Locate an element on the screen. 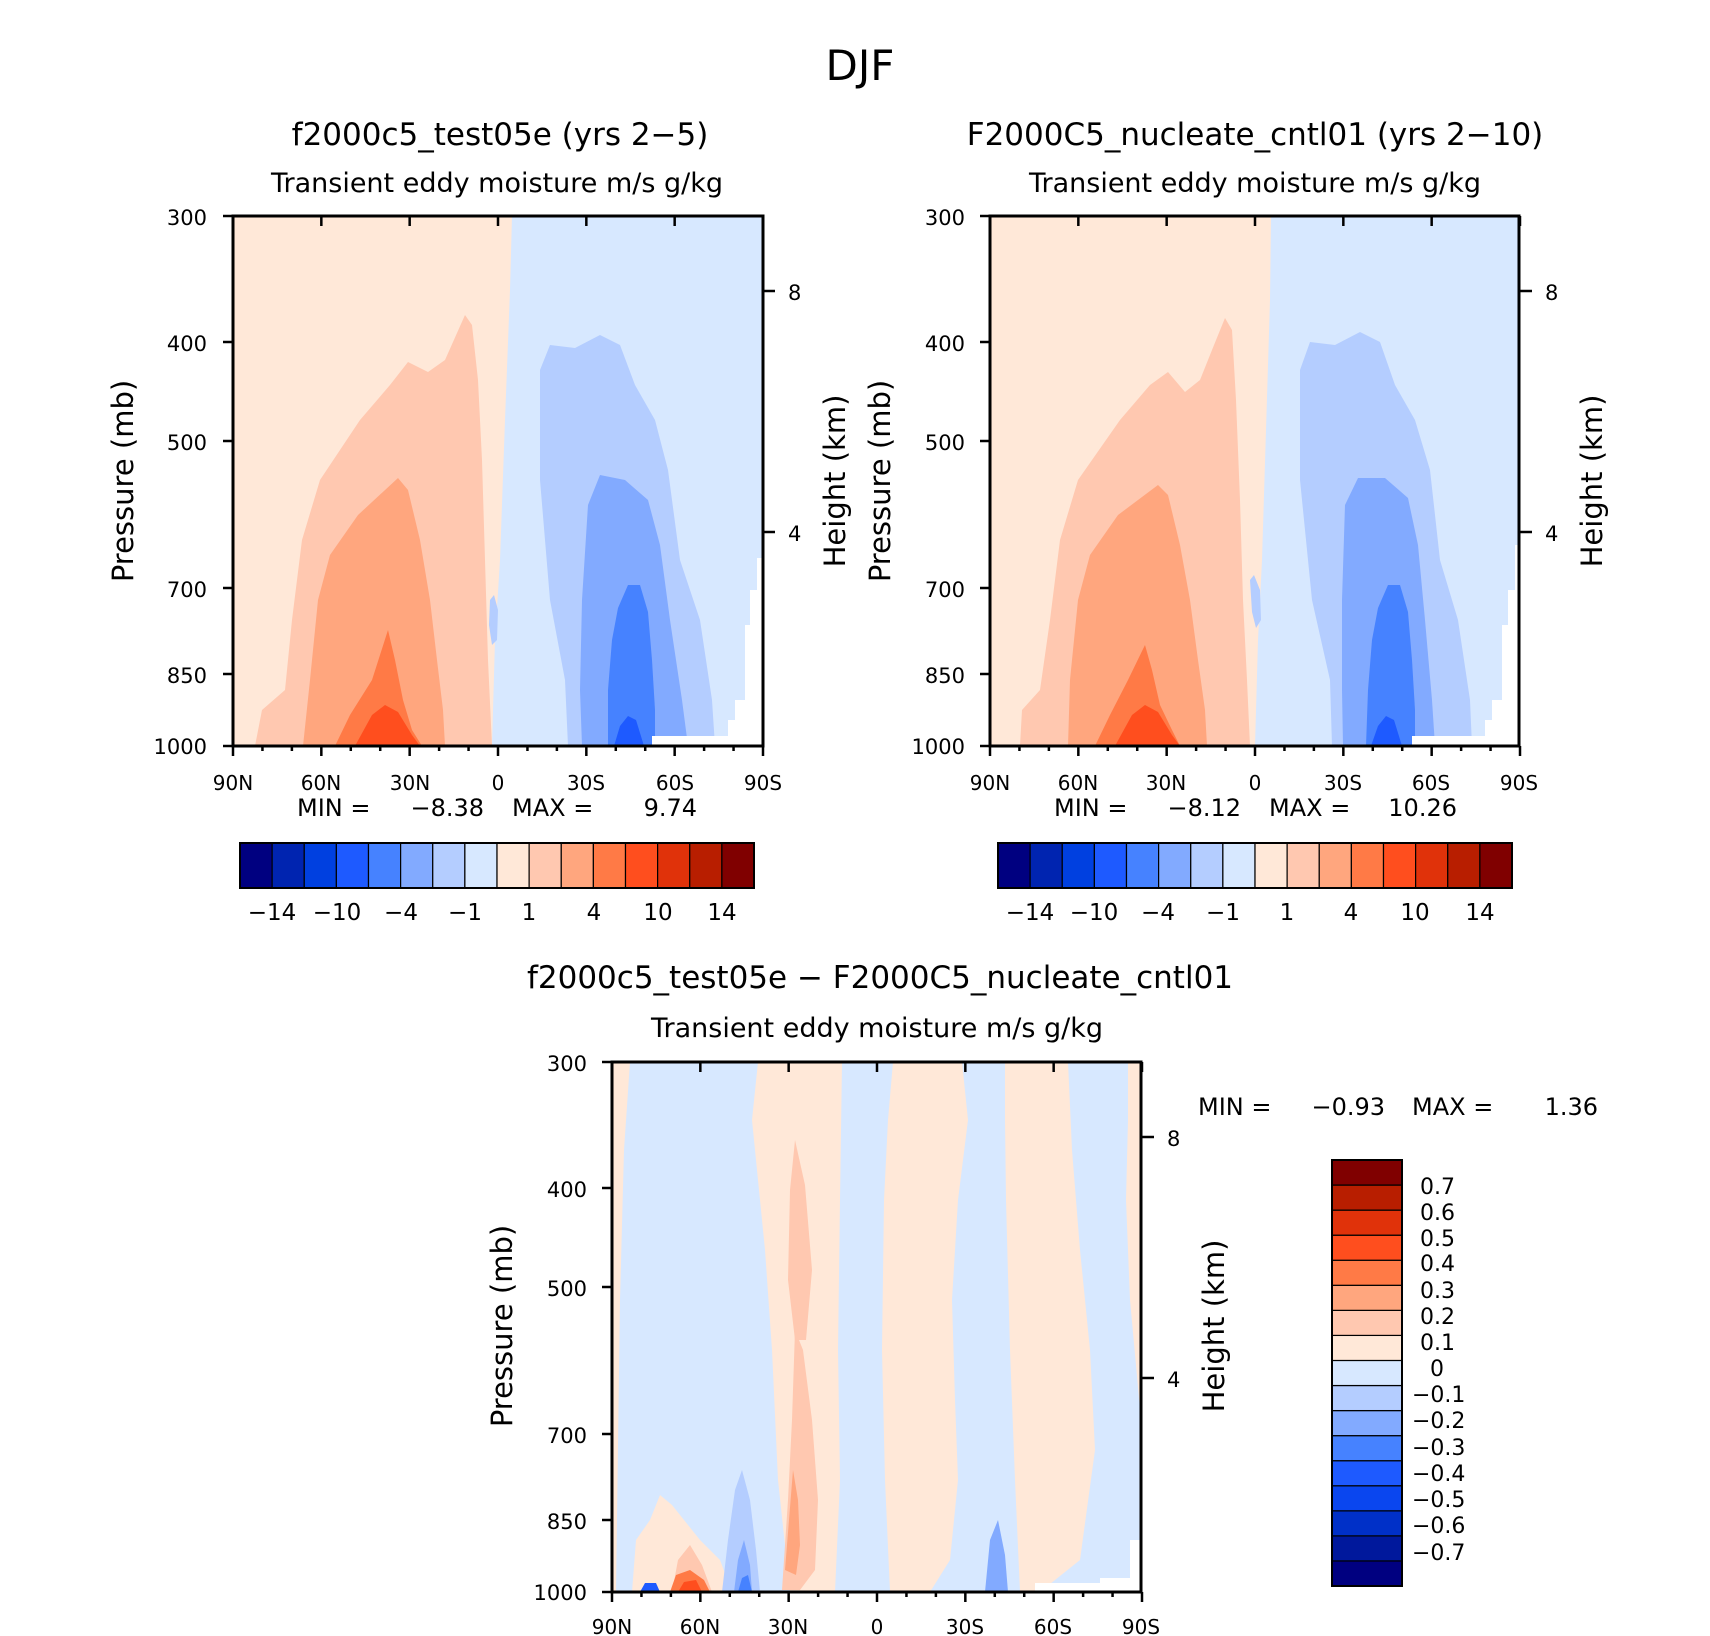 The image size is (1710, 1636). colorbar-label: 0.3 is located at coordinates (1437, 1291).